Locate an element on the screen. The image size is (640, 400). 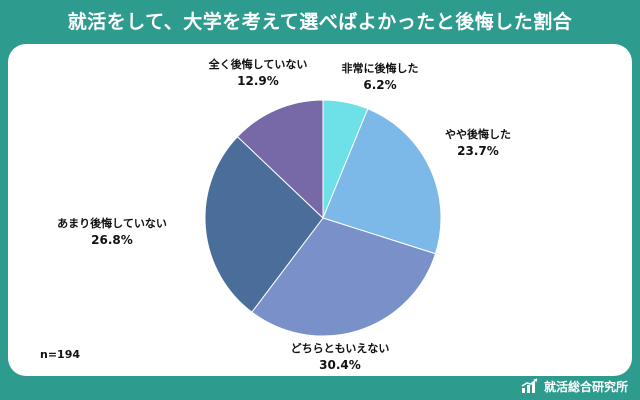
slice-value-label: 6.2% is located at coordinates (379, 85).